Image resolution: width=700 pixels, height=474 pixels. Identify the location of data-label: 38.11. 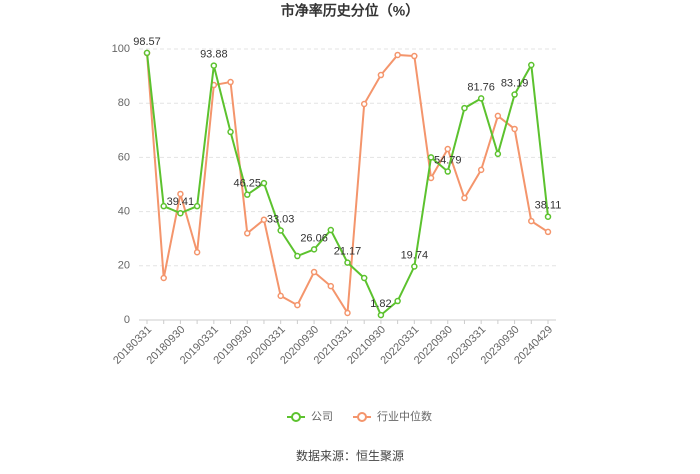
(548, 206).